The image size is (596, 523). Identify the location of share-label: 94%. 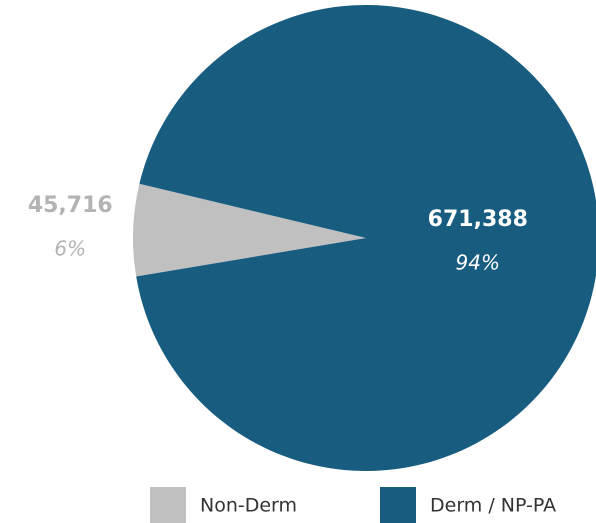
(478, 262).